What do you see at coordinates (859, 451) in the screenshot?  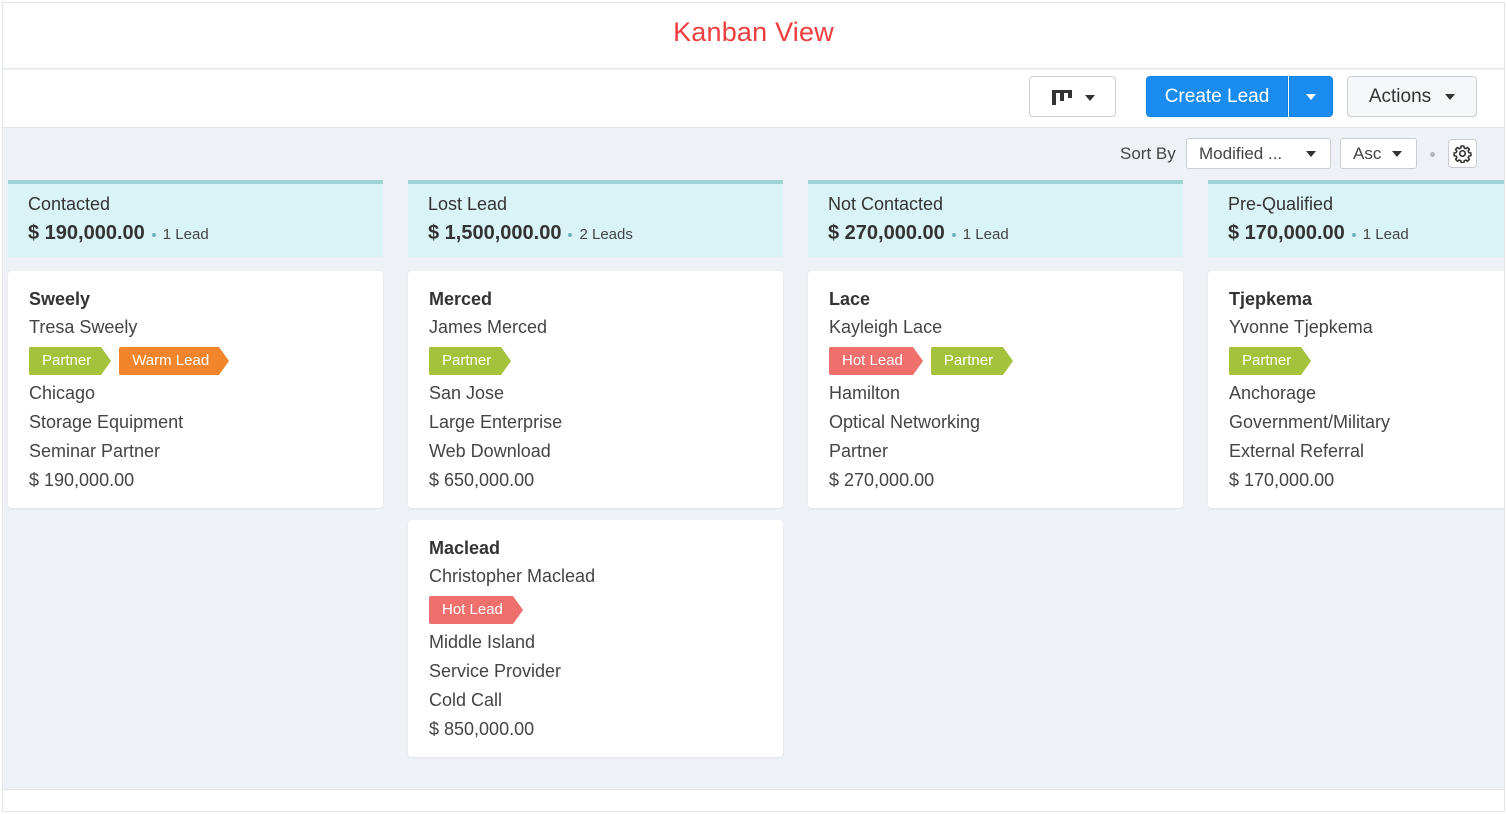 I see `card-source: Partner` at bounding box center [859, 451].